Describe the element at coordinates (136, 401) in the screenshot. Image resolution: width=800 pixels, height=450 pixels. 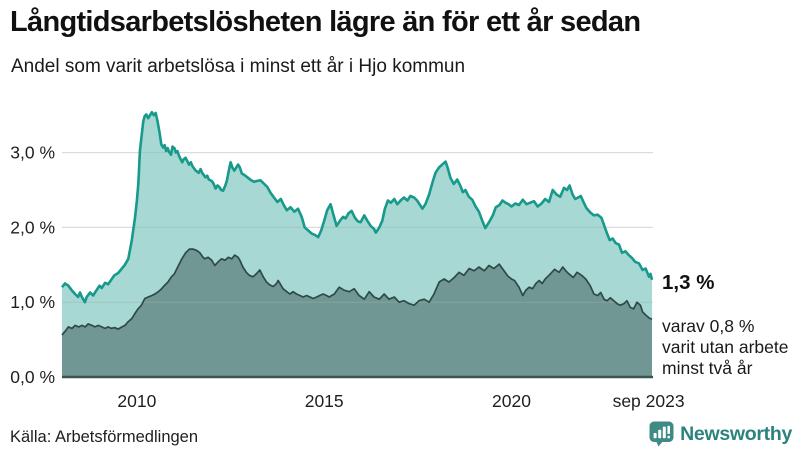
I see `x-tick-2010: 2010` at that location.